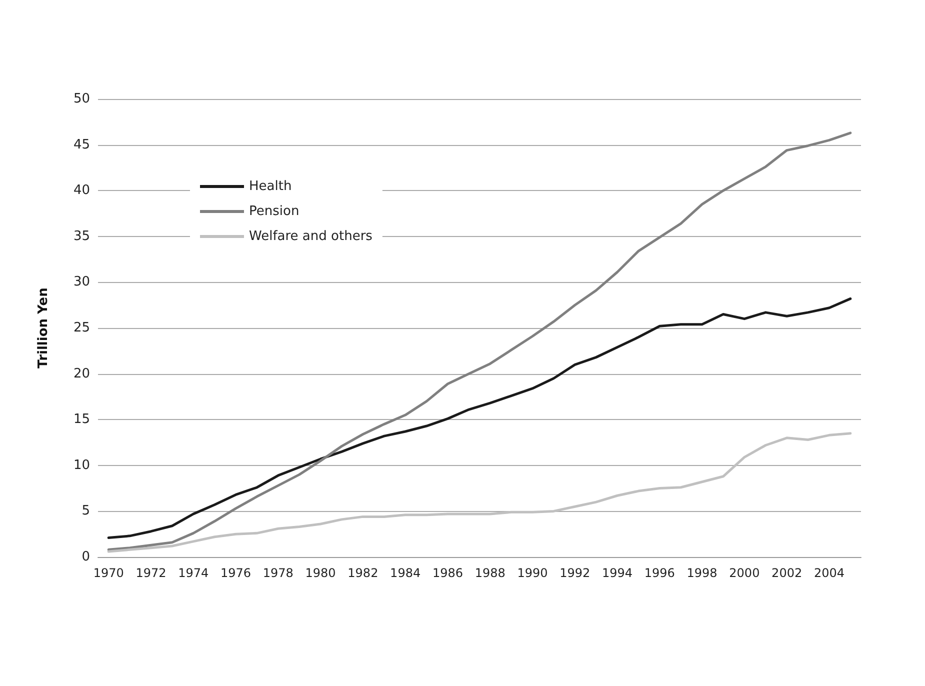  Describe the element at coordinates (81, 190) in the screenshot. I see `y-tick-label: 40` at that location.